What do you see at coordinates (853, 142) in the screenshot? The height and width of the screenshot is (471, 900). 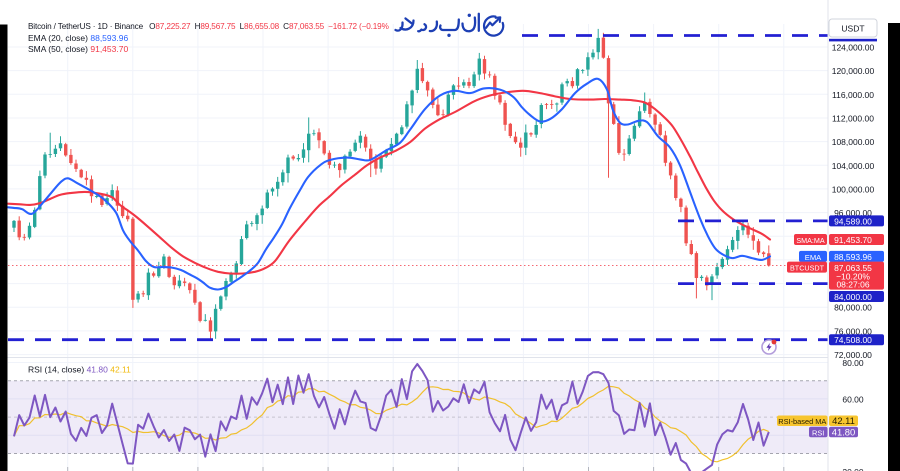 I see `svg-text: 108,000.00` at bounding box center [853, 142].